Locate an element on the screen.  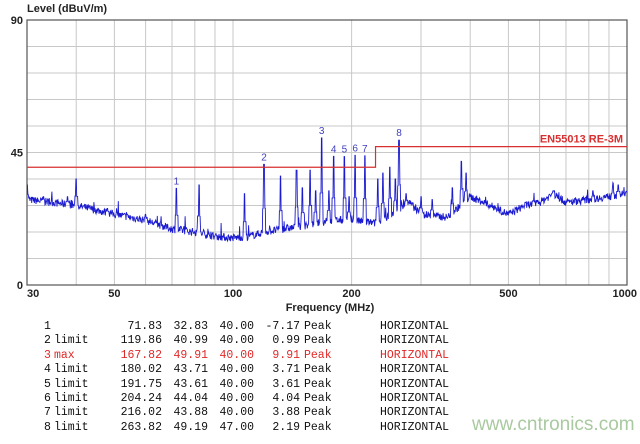
cell-margin: 2.19 is located at coordinates (286, 427).